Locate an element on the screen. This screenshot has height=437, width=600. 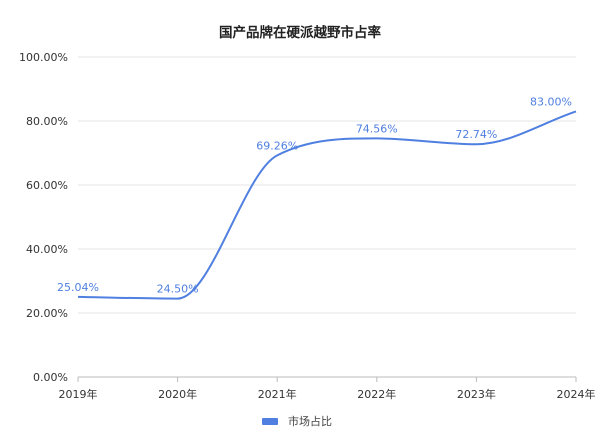
data-label: 24.50% is located at coordinates (178, 289).